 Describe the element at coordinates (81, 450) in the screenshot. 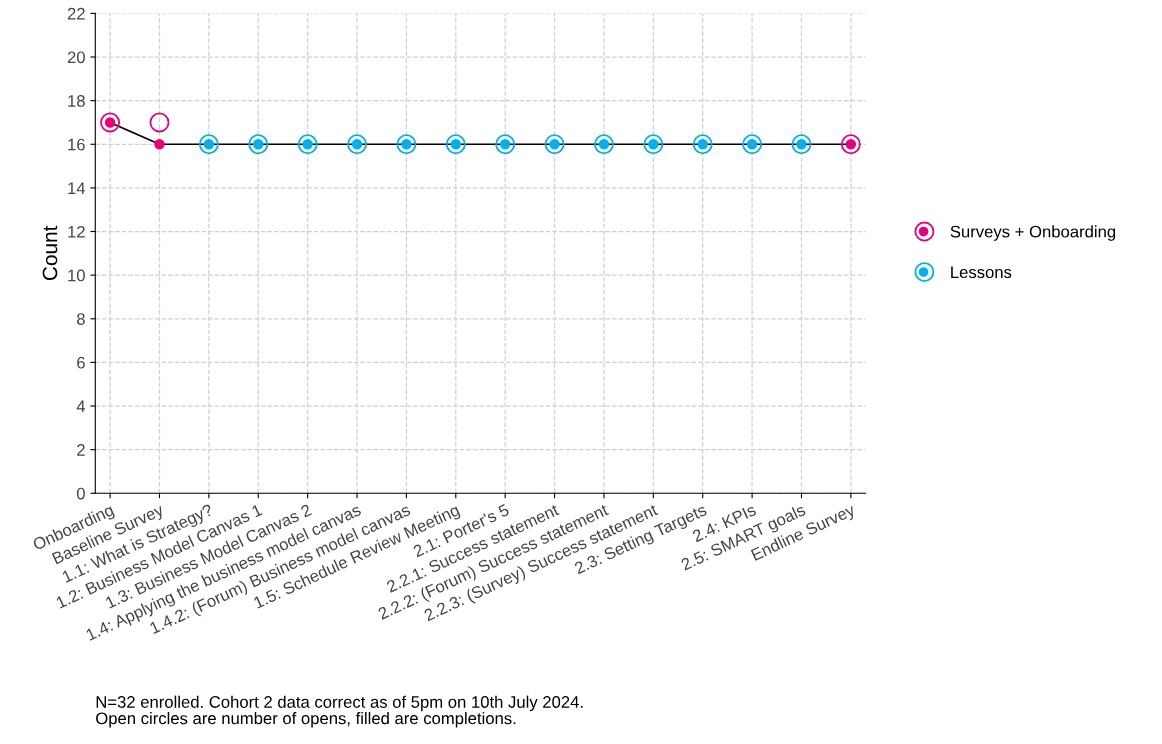

I see `y-tick-label: 2` at that location.